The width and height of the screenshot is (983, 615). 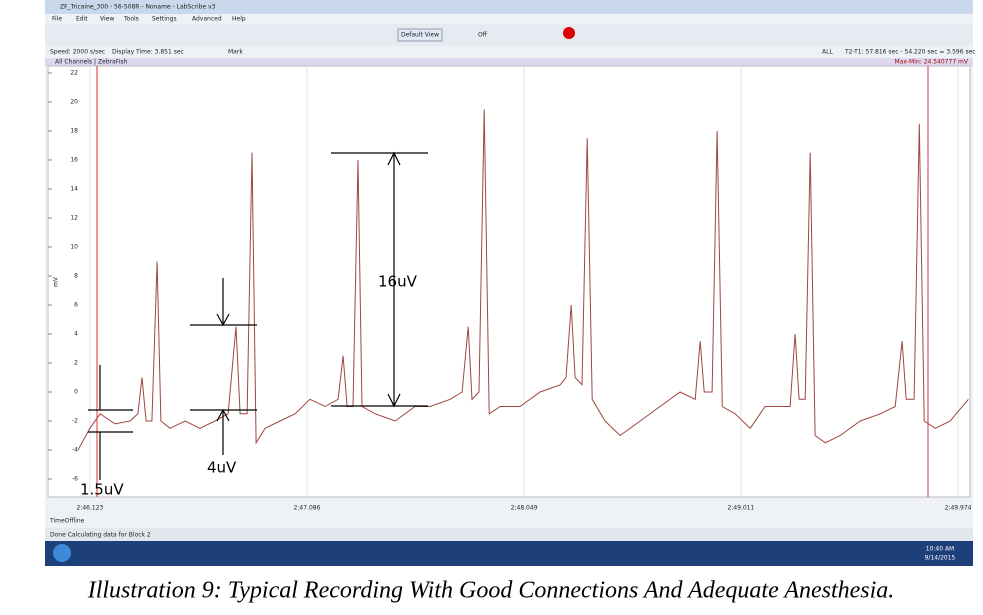 What do you see at coordinates (62, 553) in the screenshot?
I see `start-button` at bounding box center [62, 553].